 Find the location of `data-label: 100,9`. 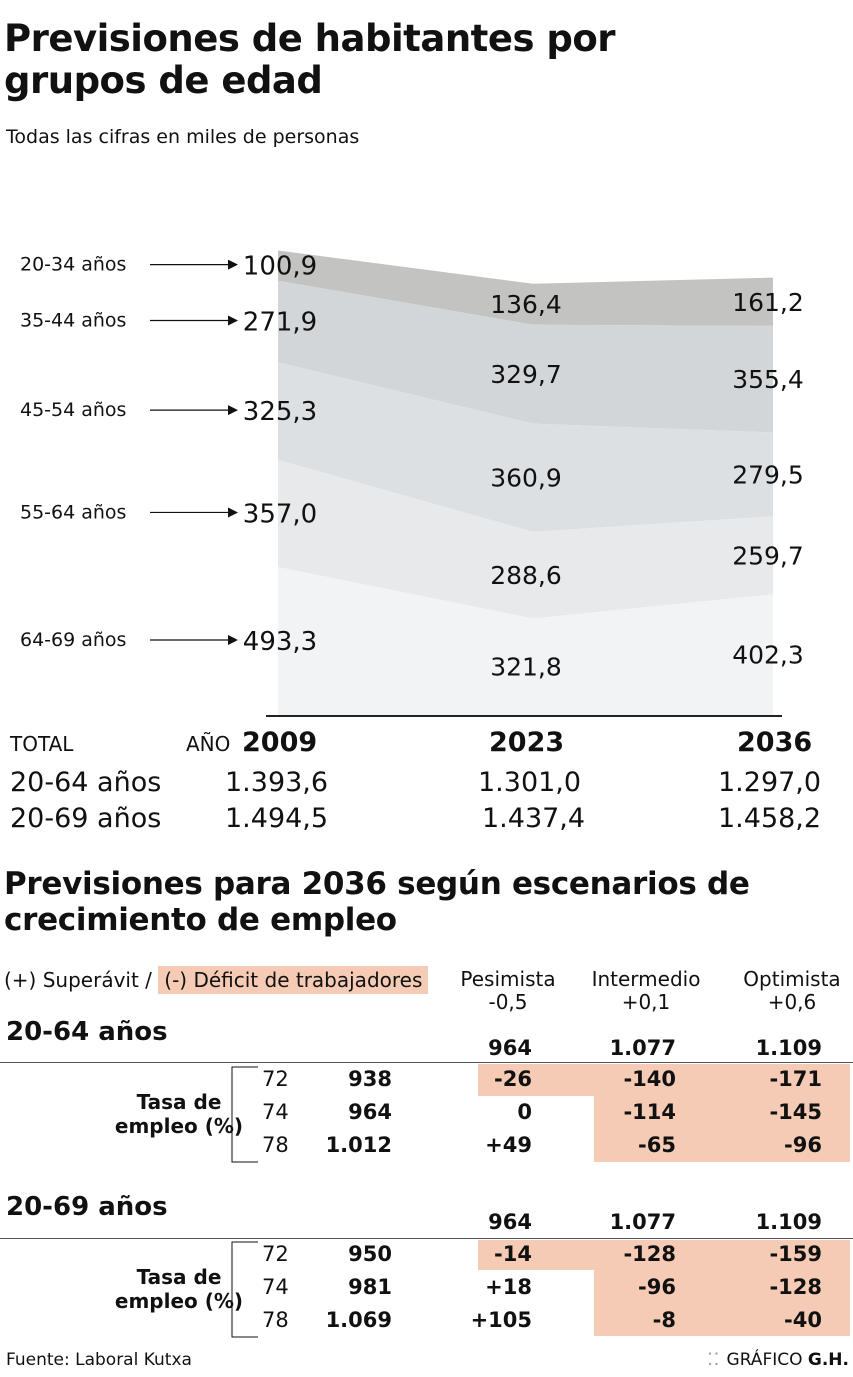

data-label: 100,9 is located at coordinates (280, 267).